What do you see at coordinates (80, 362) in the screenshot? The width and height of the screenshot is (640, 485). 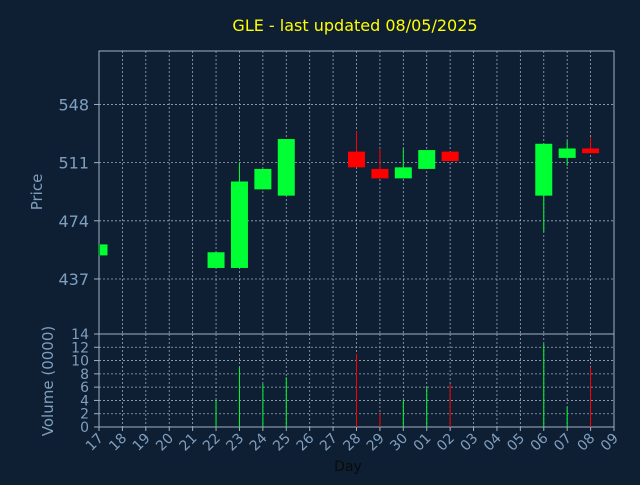 I see `volume-tick-label: 10` at bounding box center [80, 362].